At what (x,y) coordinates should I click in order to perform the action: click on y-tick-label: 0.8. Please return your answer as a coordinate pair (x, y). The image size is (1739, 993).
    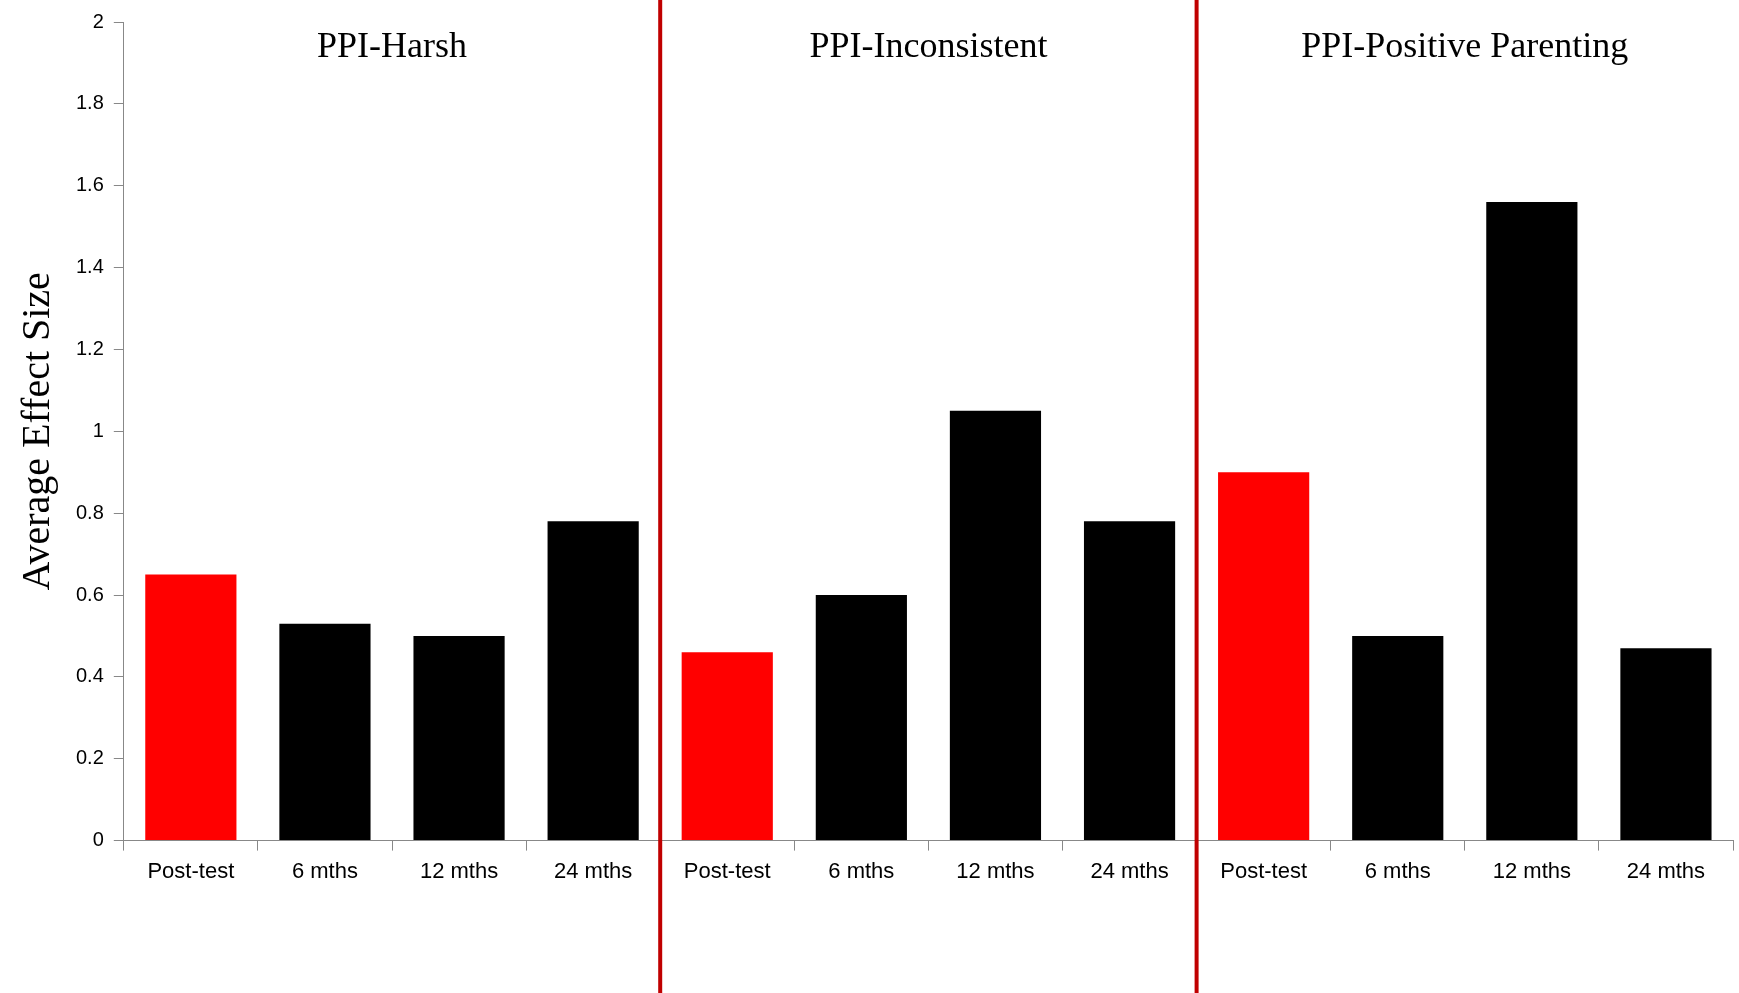
    Looking at the image, I should click on (89, 511).